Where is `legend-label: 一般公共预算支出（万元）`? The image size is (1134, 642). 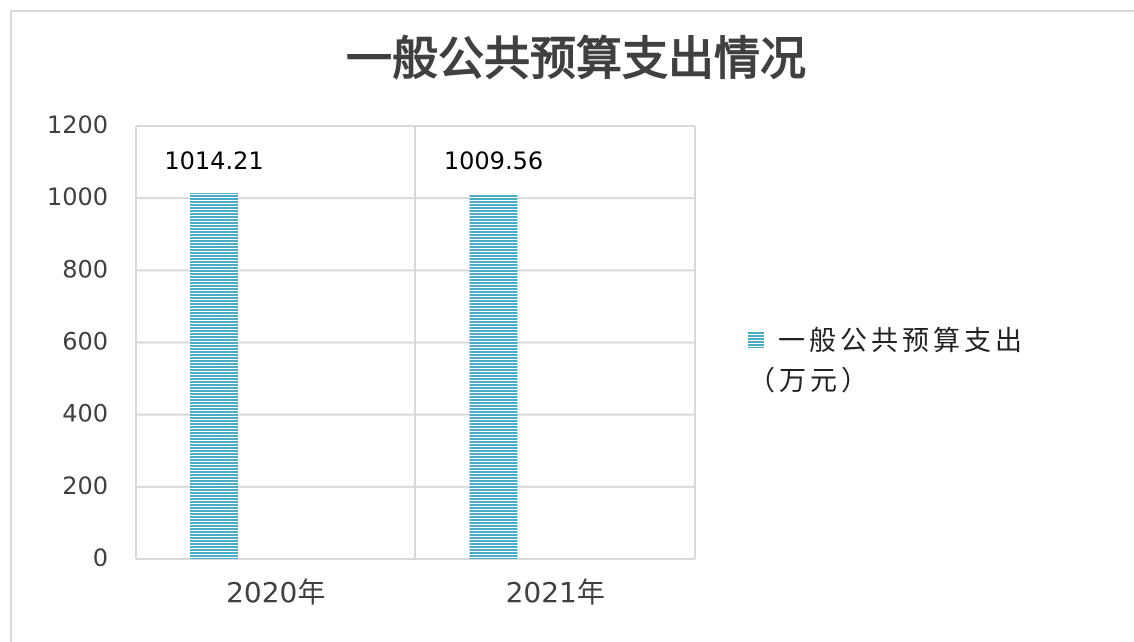
legend-label: 一般公共预算支出（万元） is located at coordinates (887, 361).